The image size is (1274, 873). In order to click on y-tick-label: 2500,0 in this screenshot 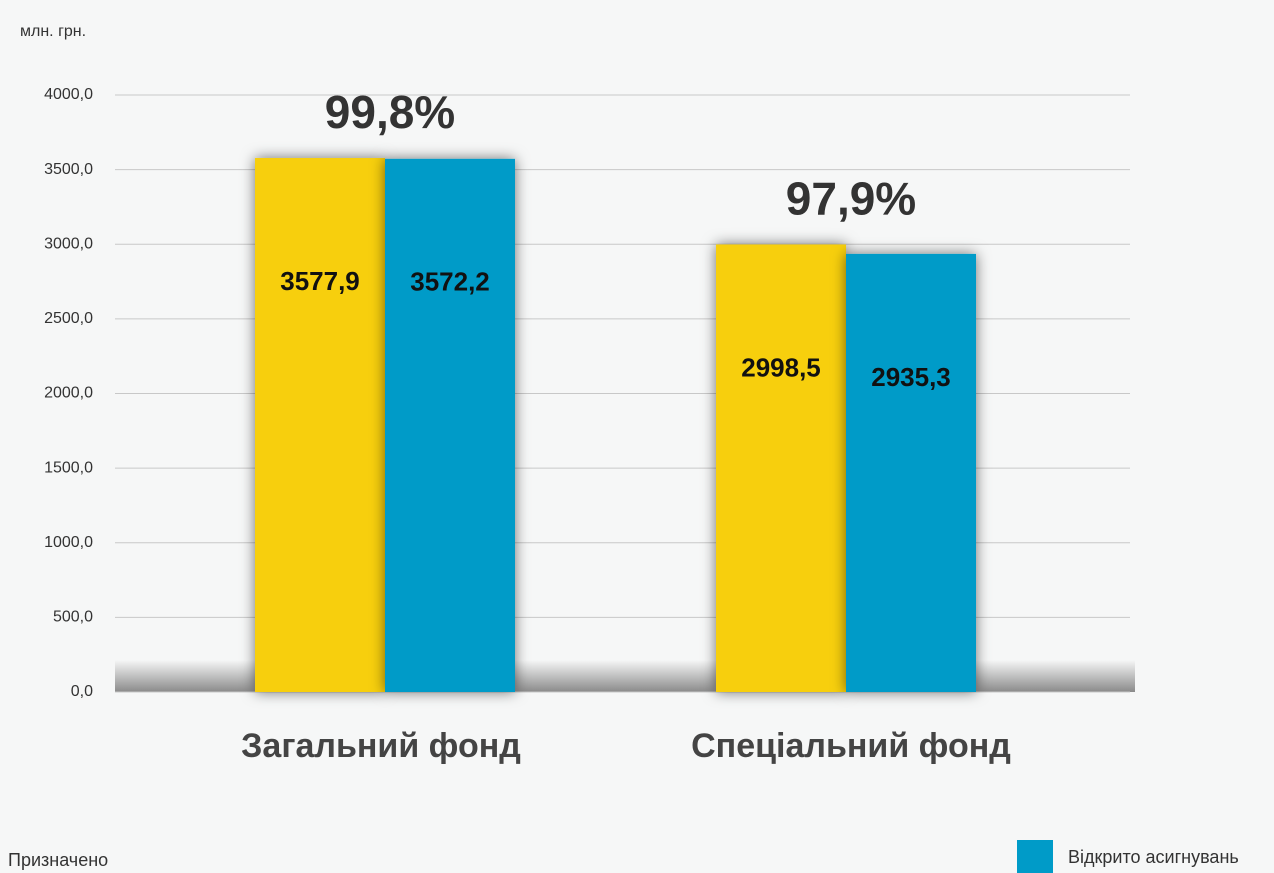, I will do `click(68, 318)`.